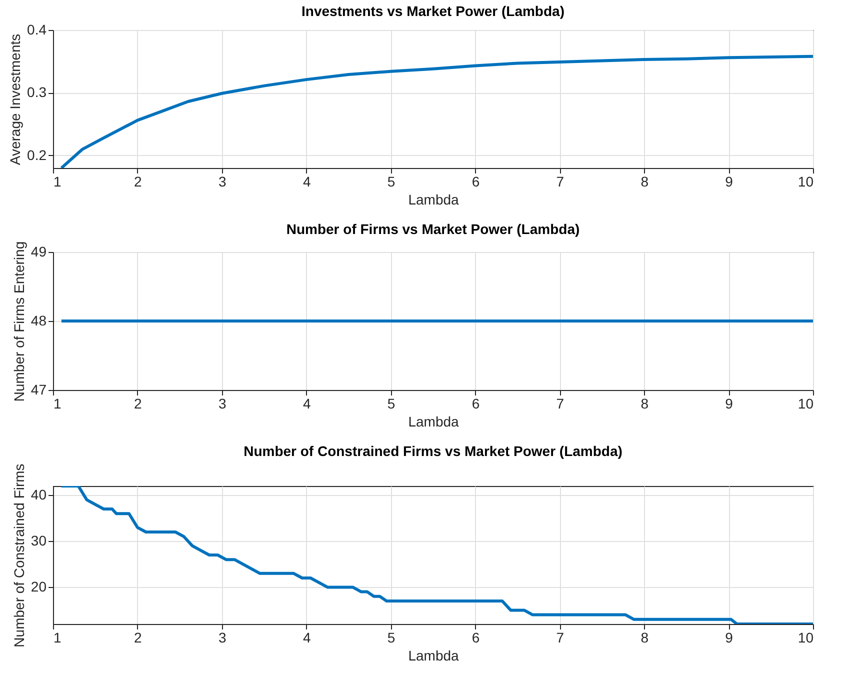  Describe the element at coordinates (433, 11) in the screenshot. I see `chart-title: Investments vs Market Power (Lambda)` at that location.